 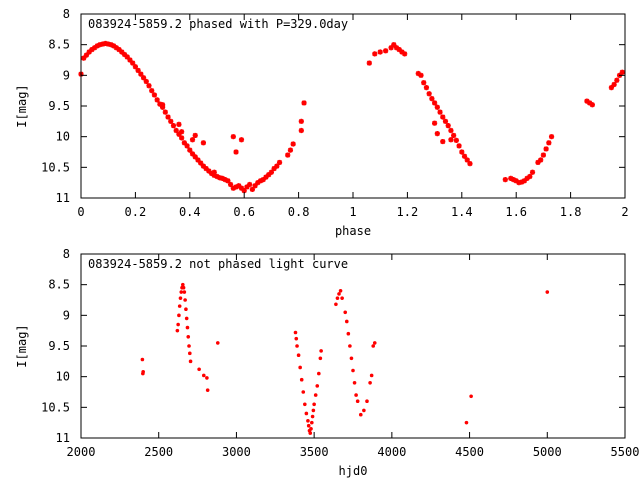 What do you see at coordinates (391, 452) in the screenshot?
I see `unphased-x-tick-label: 4000` at bounding box center [391, 452].